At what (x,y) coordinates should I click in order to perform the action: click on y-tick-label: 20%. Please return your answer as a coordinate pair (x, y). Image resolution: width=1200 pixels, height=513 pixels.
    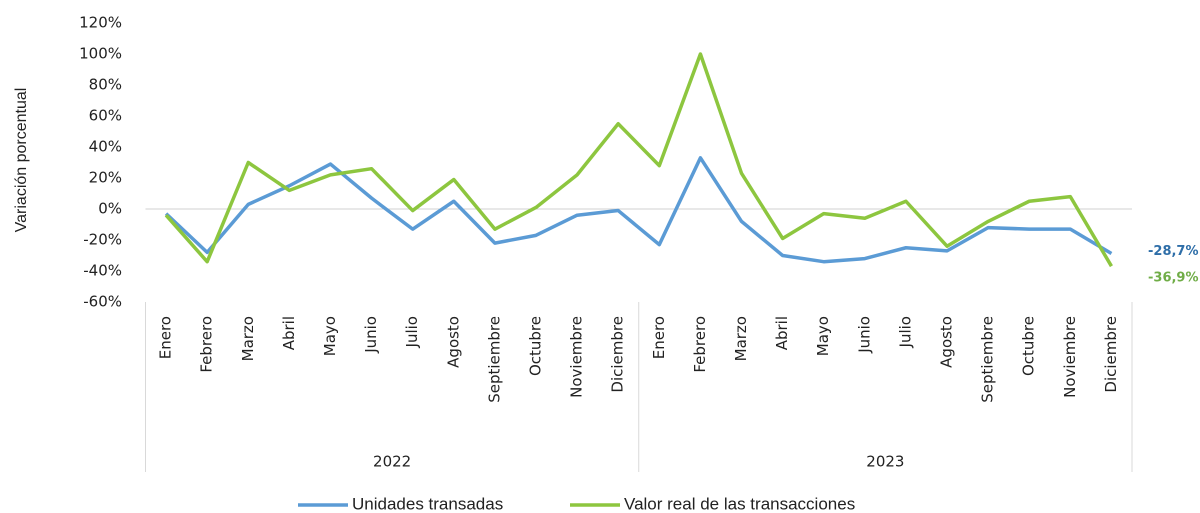
    Looking at the image, I should click on (105, 178).